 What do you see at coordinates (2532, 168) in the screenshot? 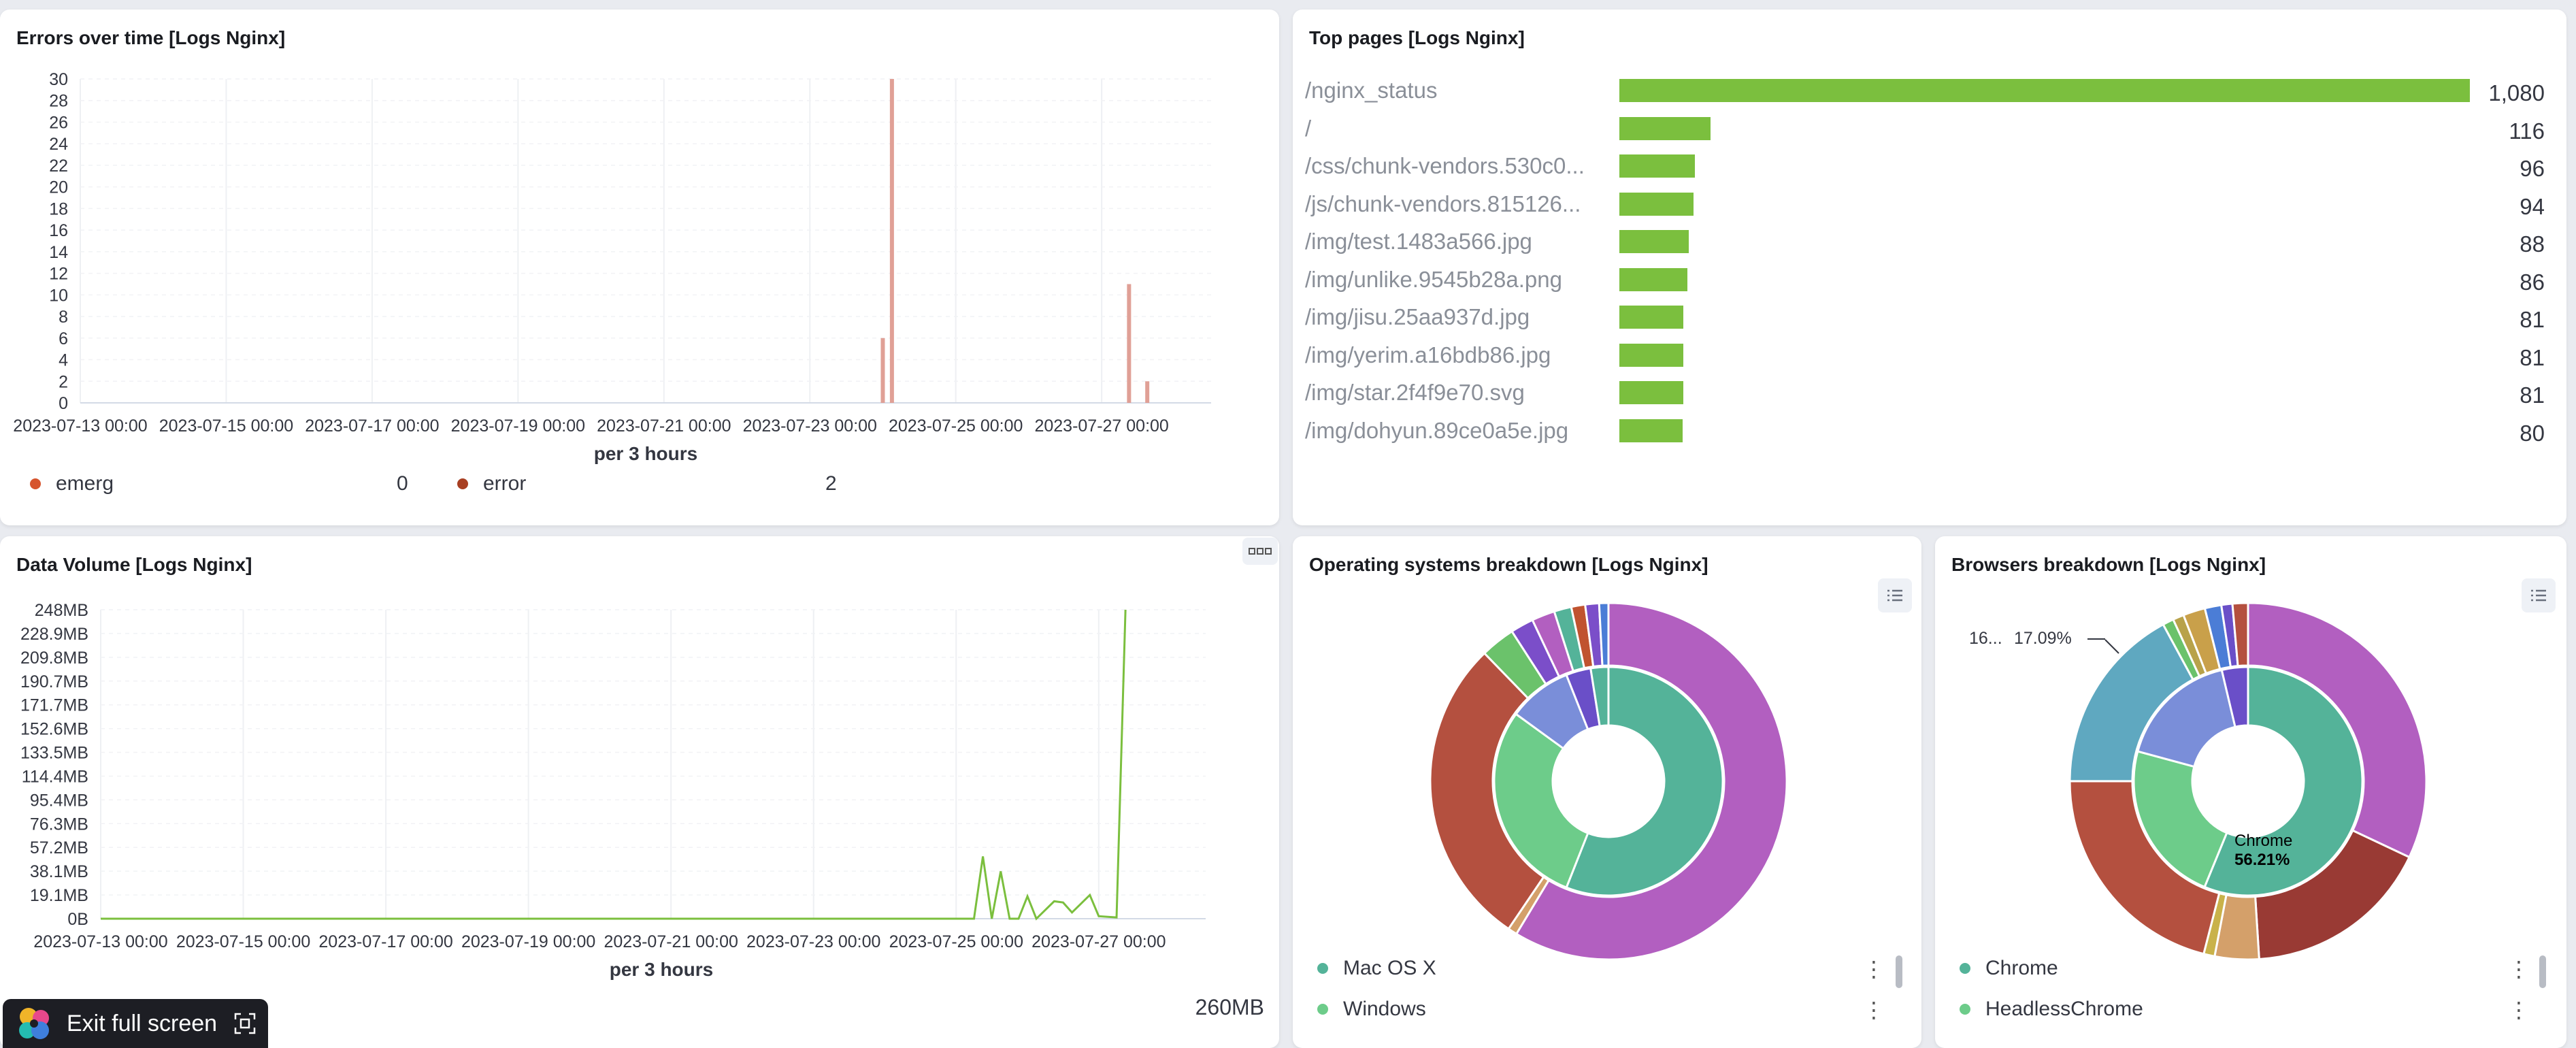
I see `top-page-value: 96` at bounding box center [2532, 168].